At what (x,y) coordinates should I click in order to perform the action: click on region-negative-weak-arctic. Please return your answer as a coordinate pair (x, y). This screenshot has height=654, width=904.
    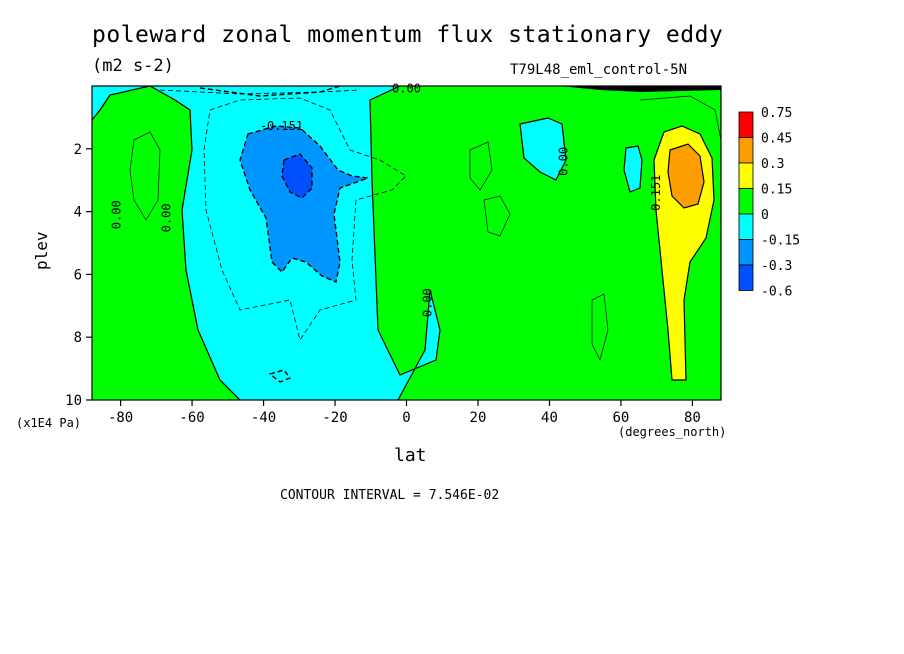
    Looking at the image, I should click on (633, 169).